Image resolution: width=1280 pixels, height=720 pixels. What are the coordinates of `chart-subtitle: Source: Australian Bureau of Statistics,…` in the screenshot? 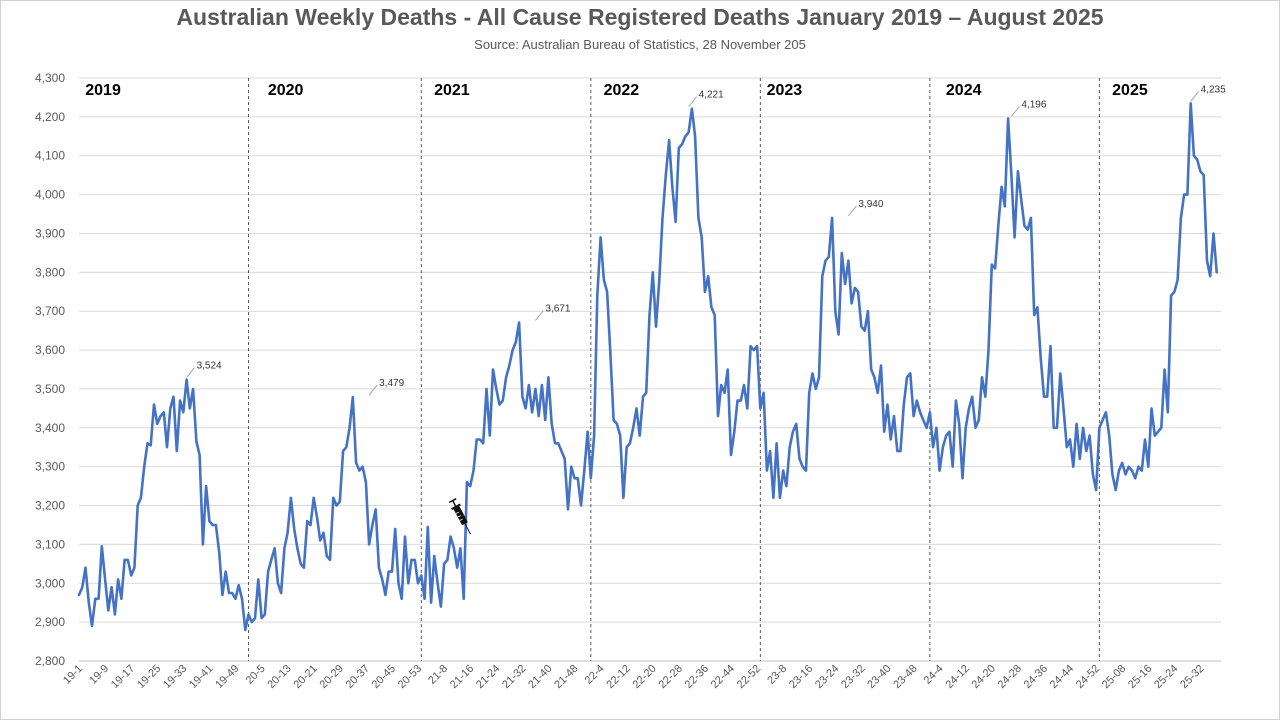 It's located at (640, 44).